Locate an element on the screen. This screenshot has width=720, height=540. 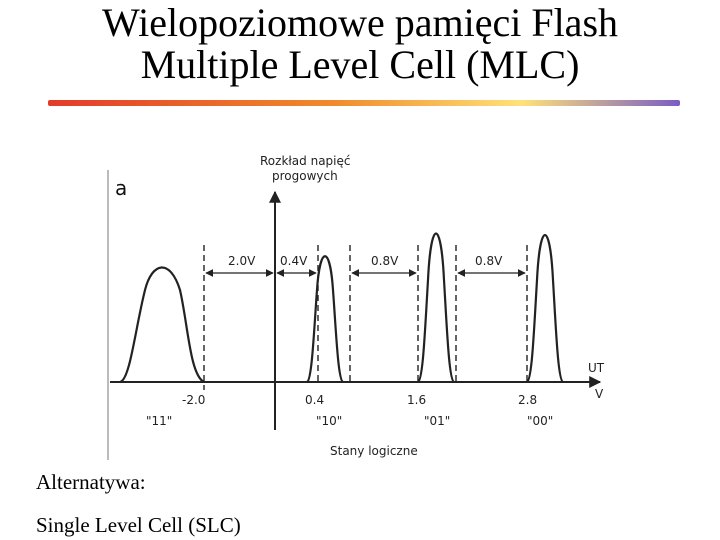
state-label-11: "11" is located at coordinates (159, 421).